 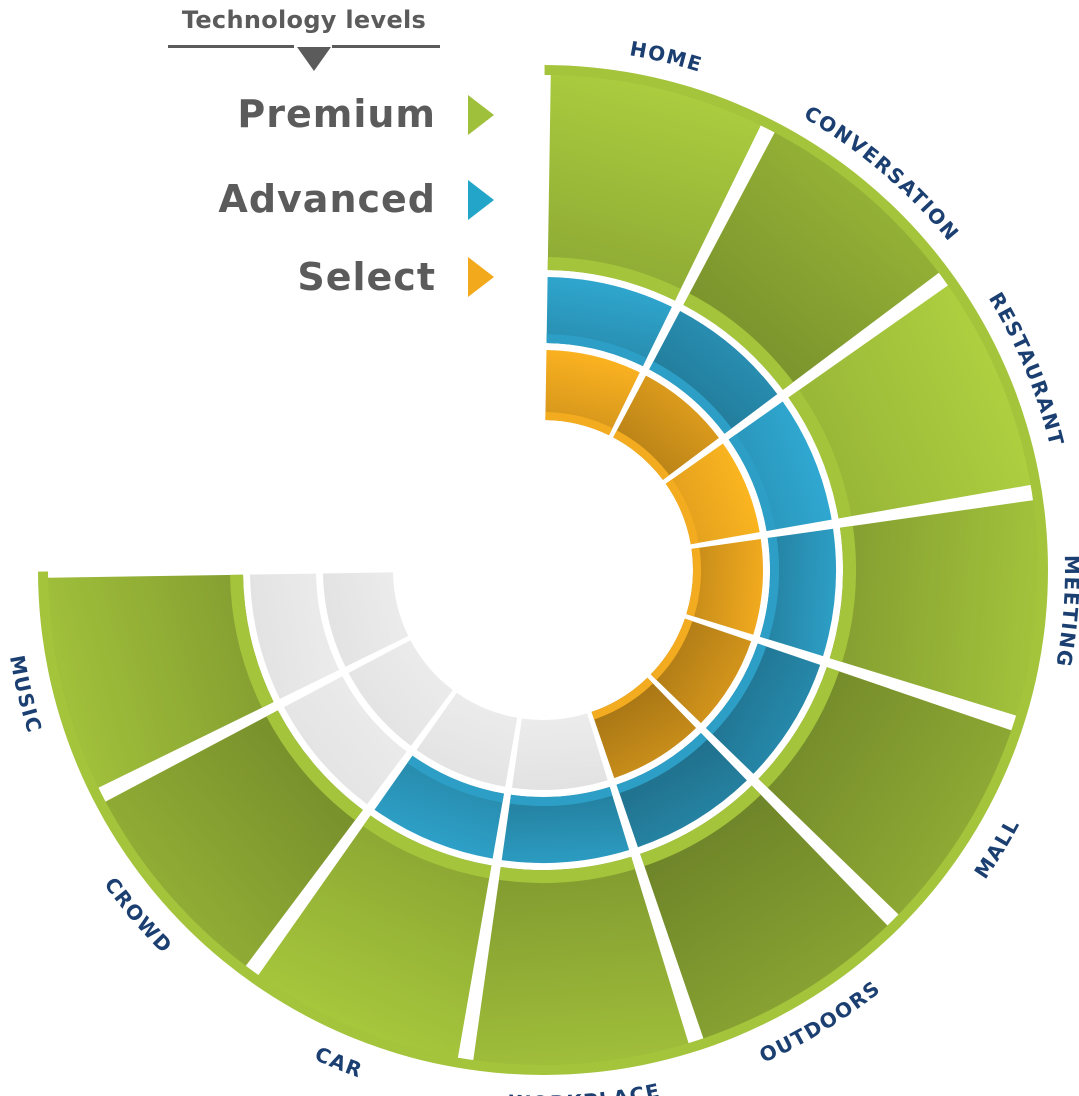 I want to click on segment-mall-advanced, so click(x=763, y=708).